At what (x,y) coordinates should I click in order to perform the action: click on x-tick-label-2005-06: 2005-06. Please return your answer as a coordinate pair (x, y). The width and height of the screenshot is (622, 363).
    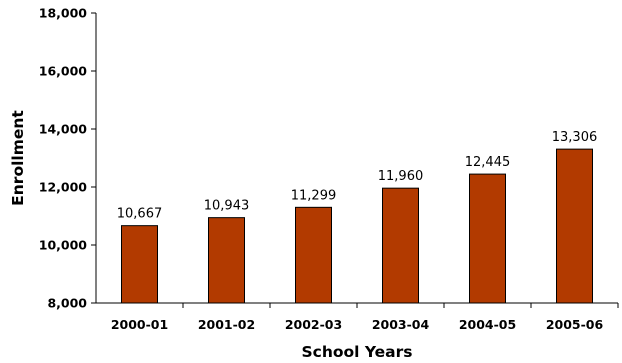
    Looking at the image, I should click on (575, 324).